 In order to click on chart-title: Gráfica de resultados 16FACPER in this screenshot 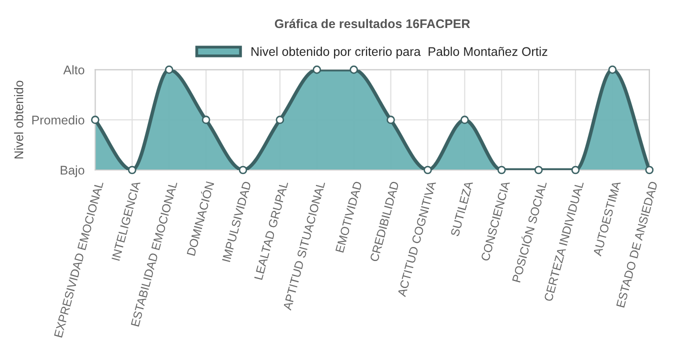, I will do `click(372, 23)`.